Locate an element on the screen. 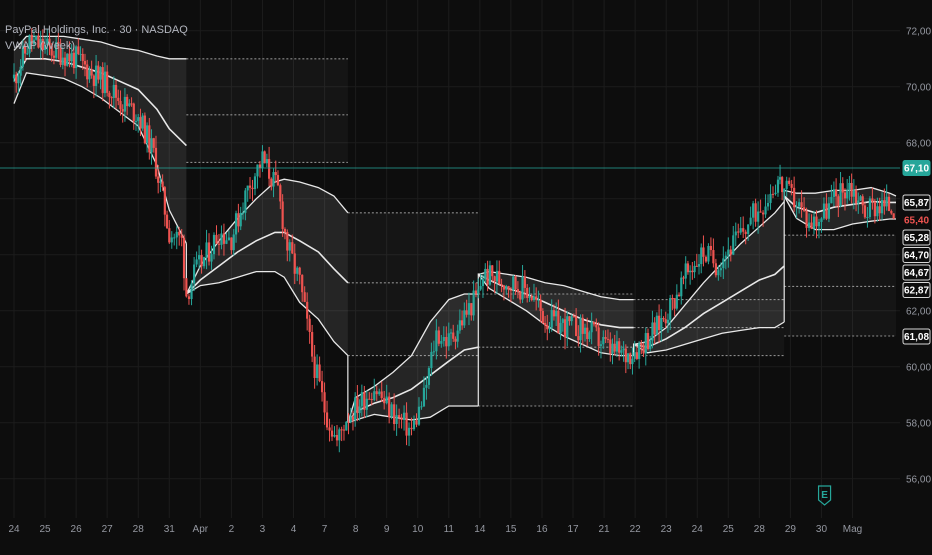 Image resolution: width=932 pixels, height=555 pixels. x-tick-label: 11 is located at coordinates (449, 529).